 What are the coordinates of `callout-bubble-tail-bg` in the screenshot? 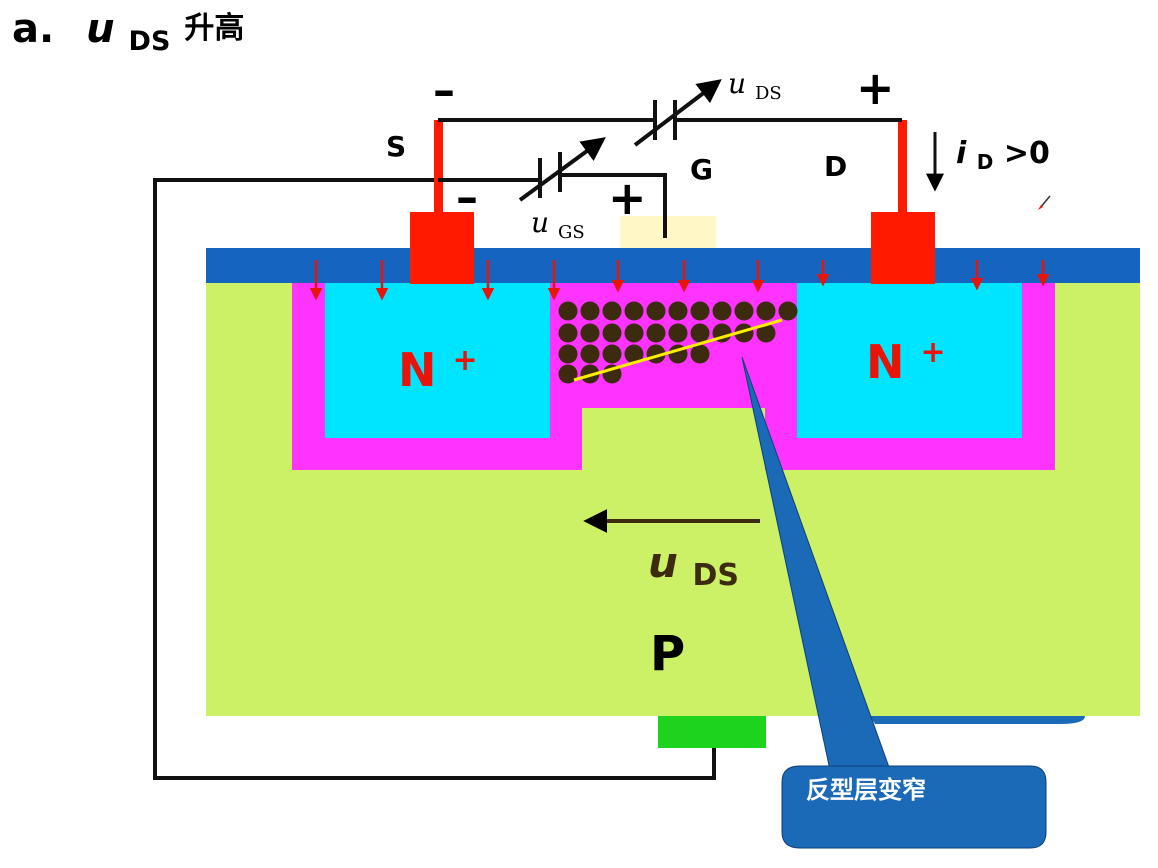 It's located at (977, 720).